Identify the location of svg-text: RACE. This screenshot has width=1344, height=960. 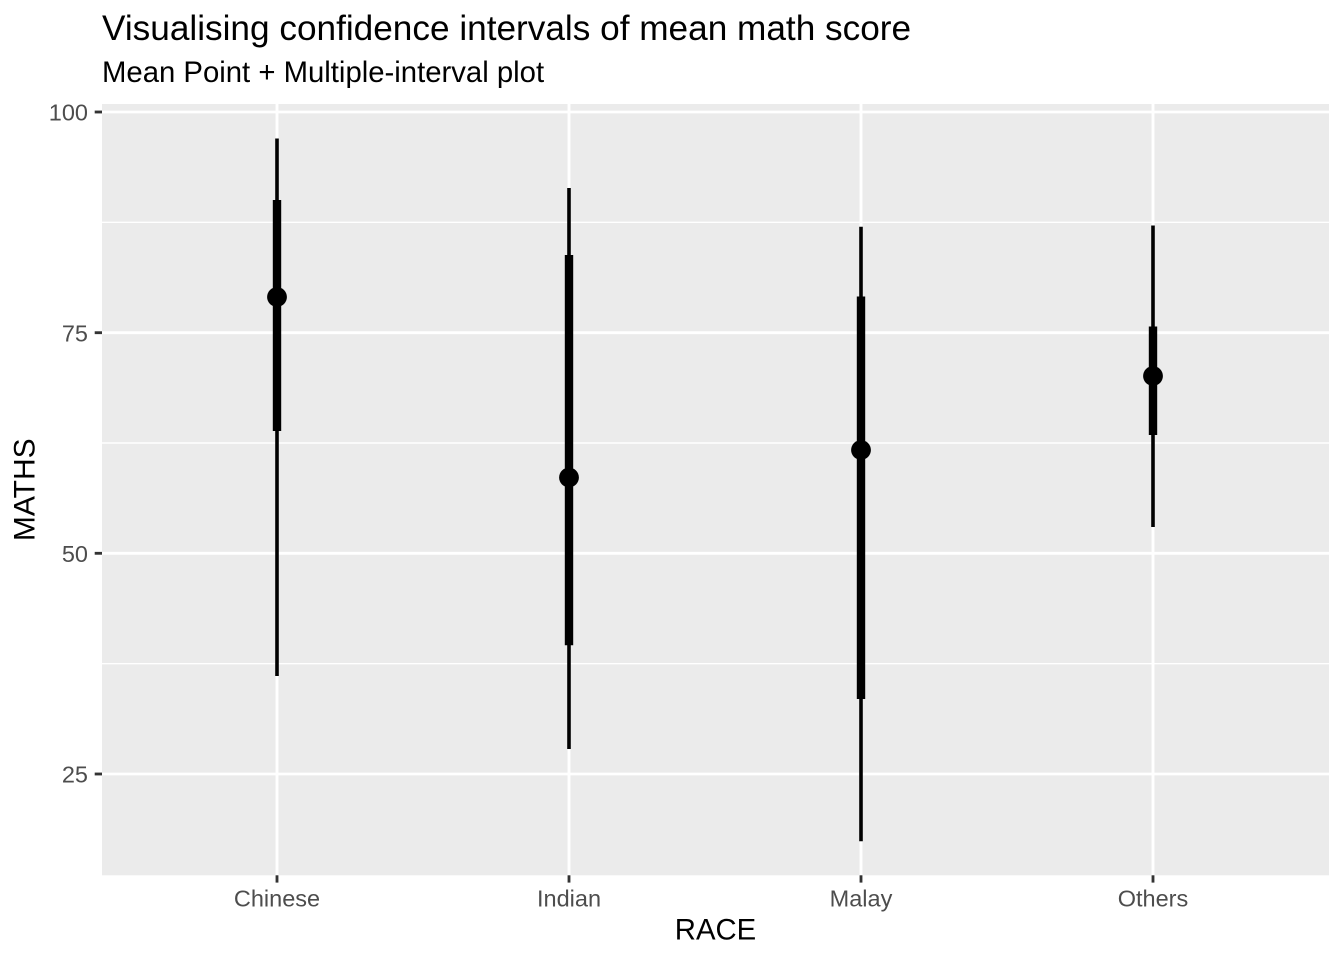
(715, 929).